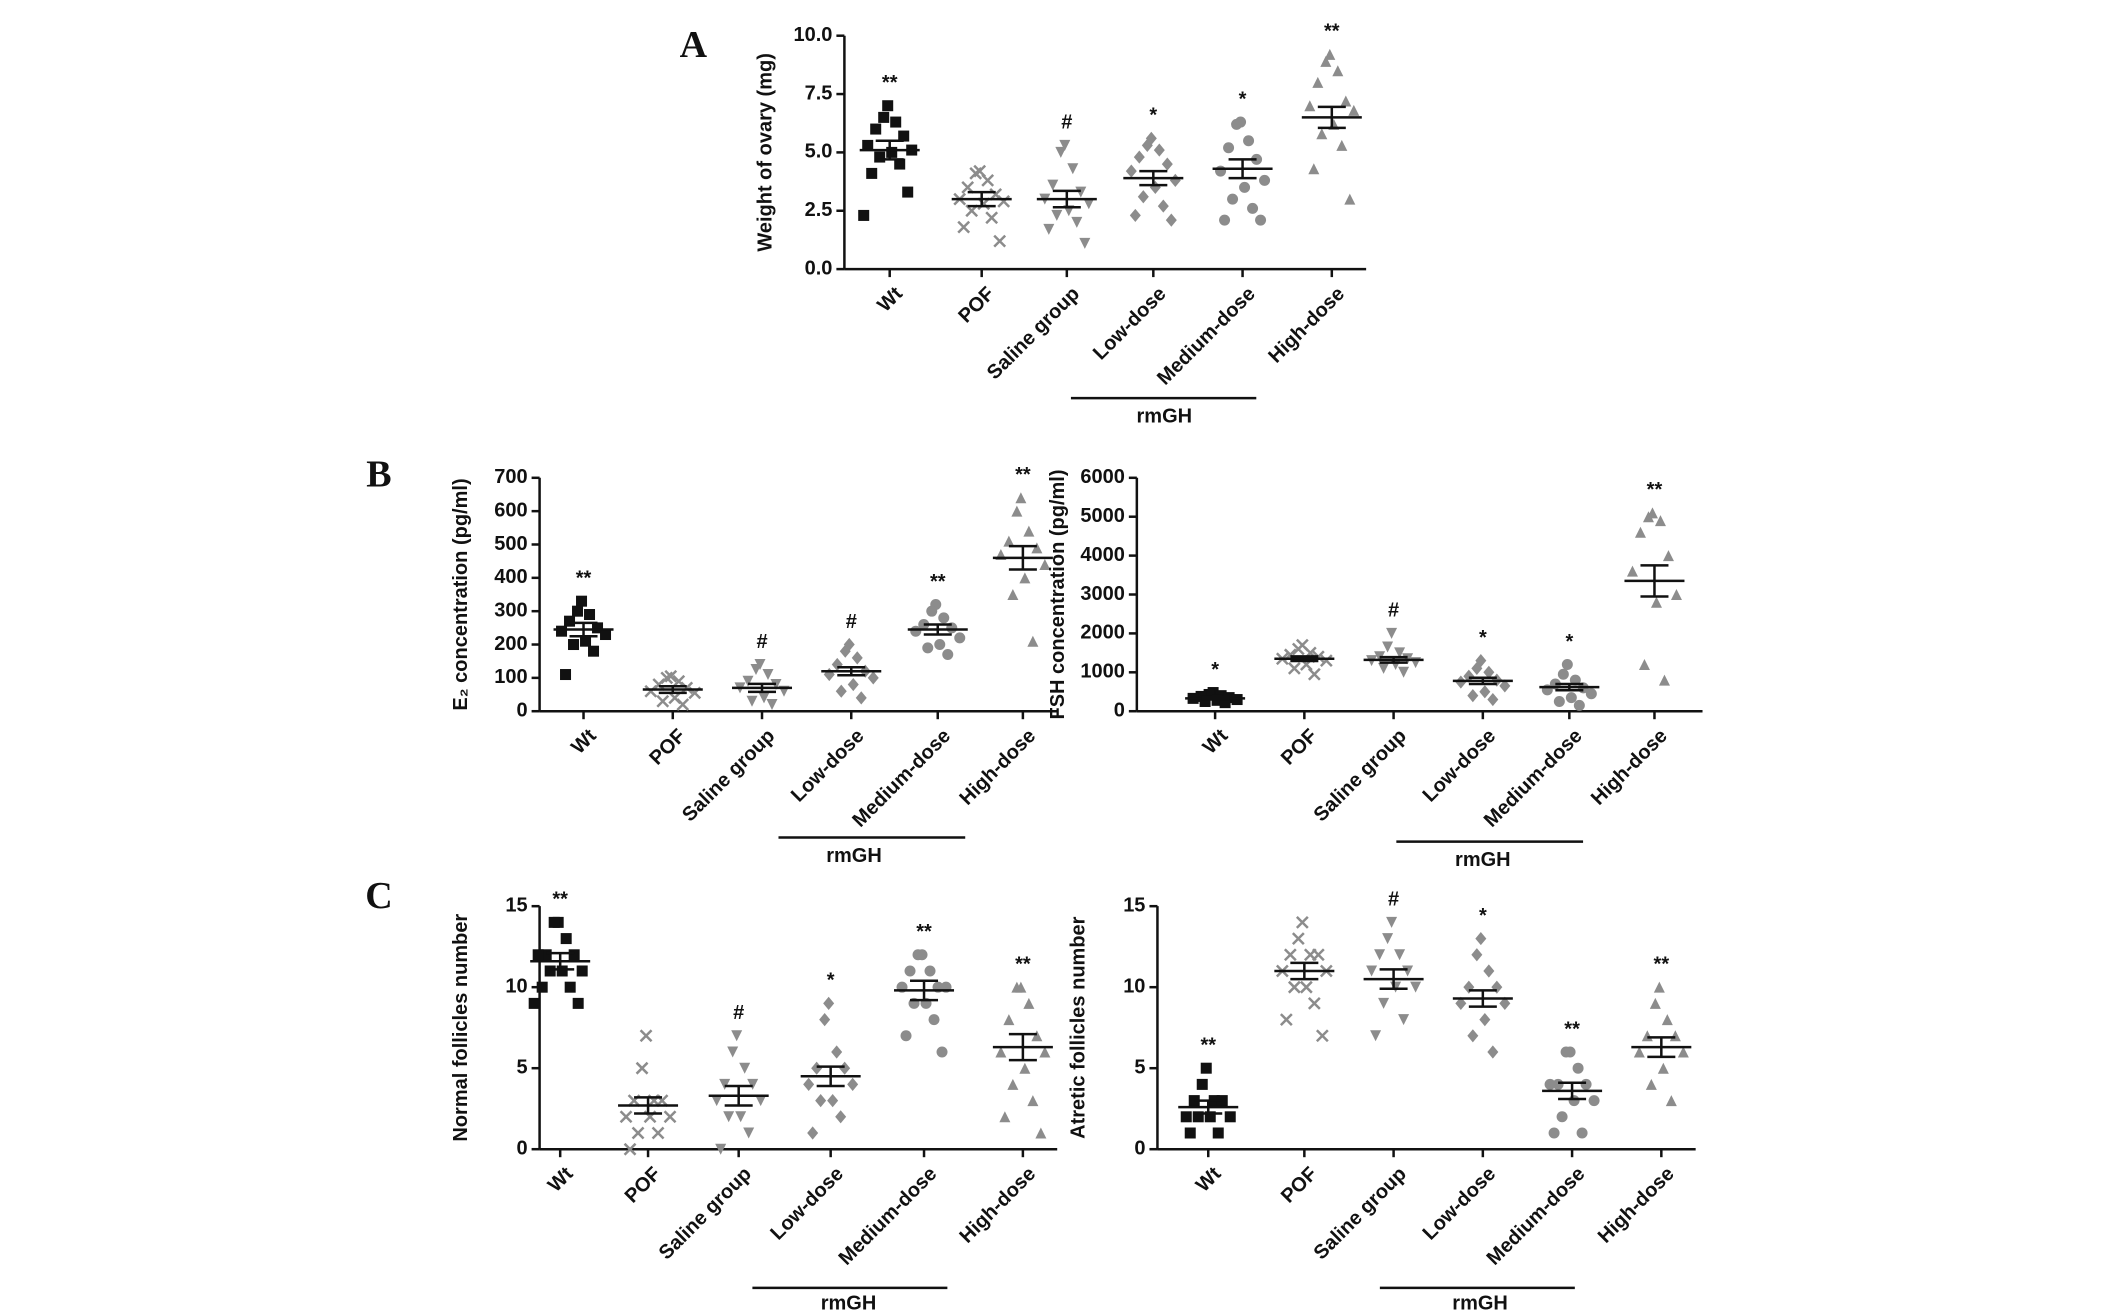  I want to click on annotation: #, so click(851, 622).